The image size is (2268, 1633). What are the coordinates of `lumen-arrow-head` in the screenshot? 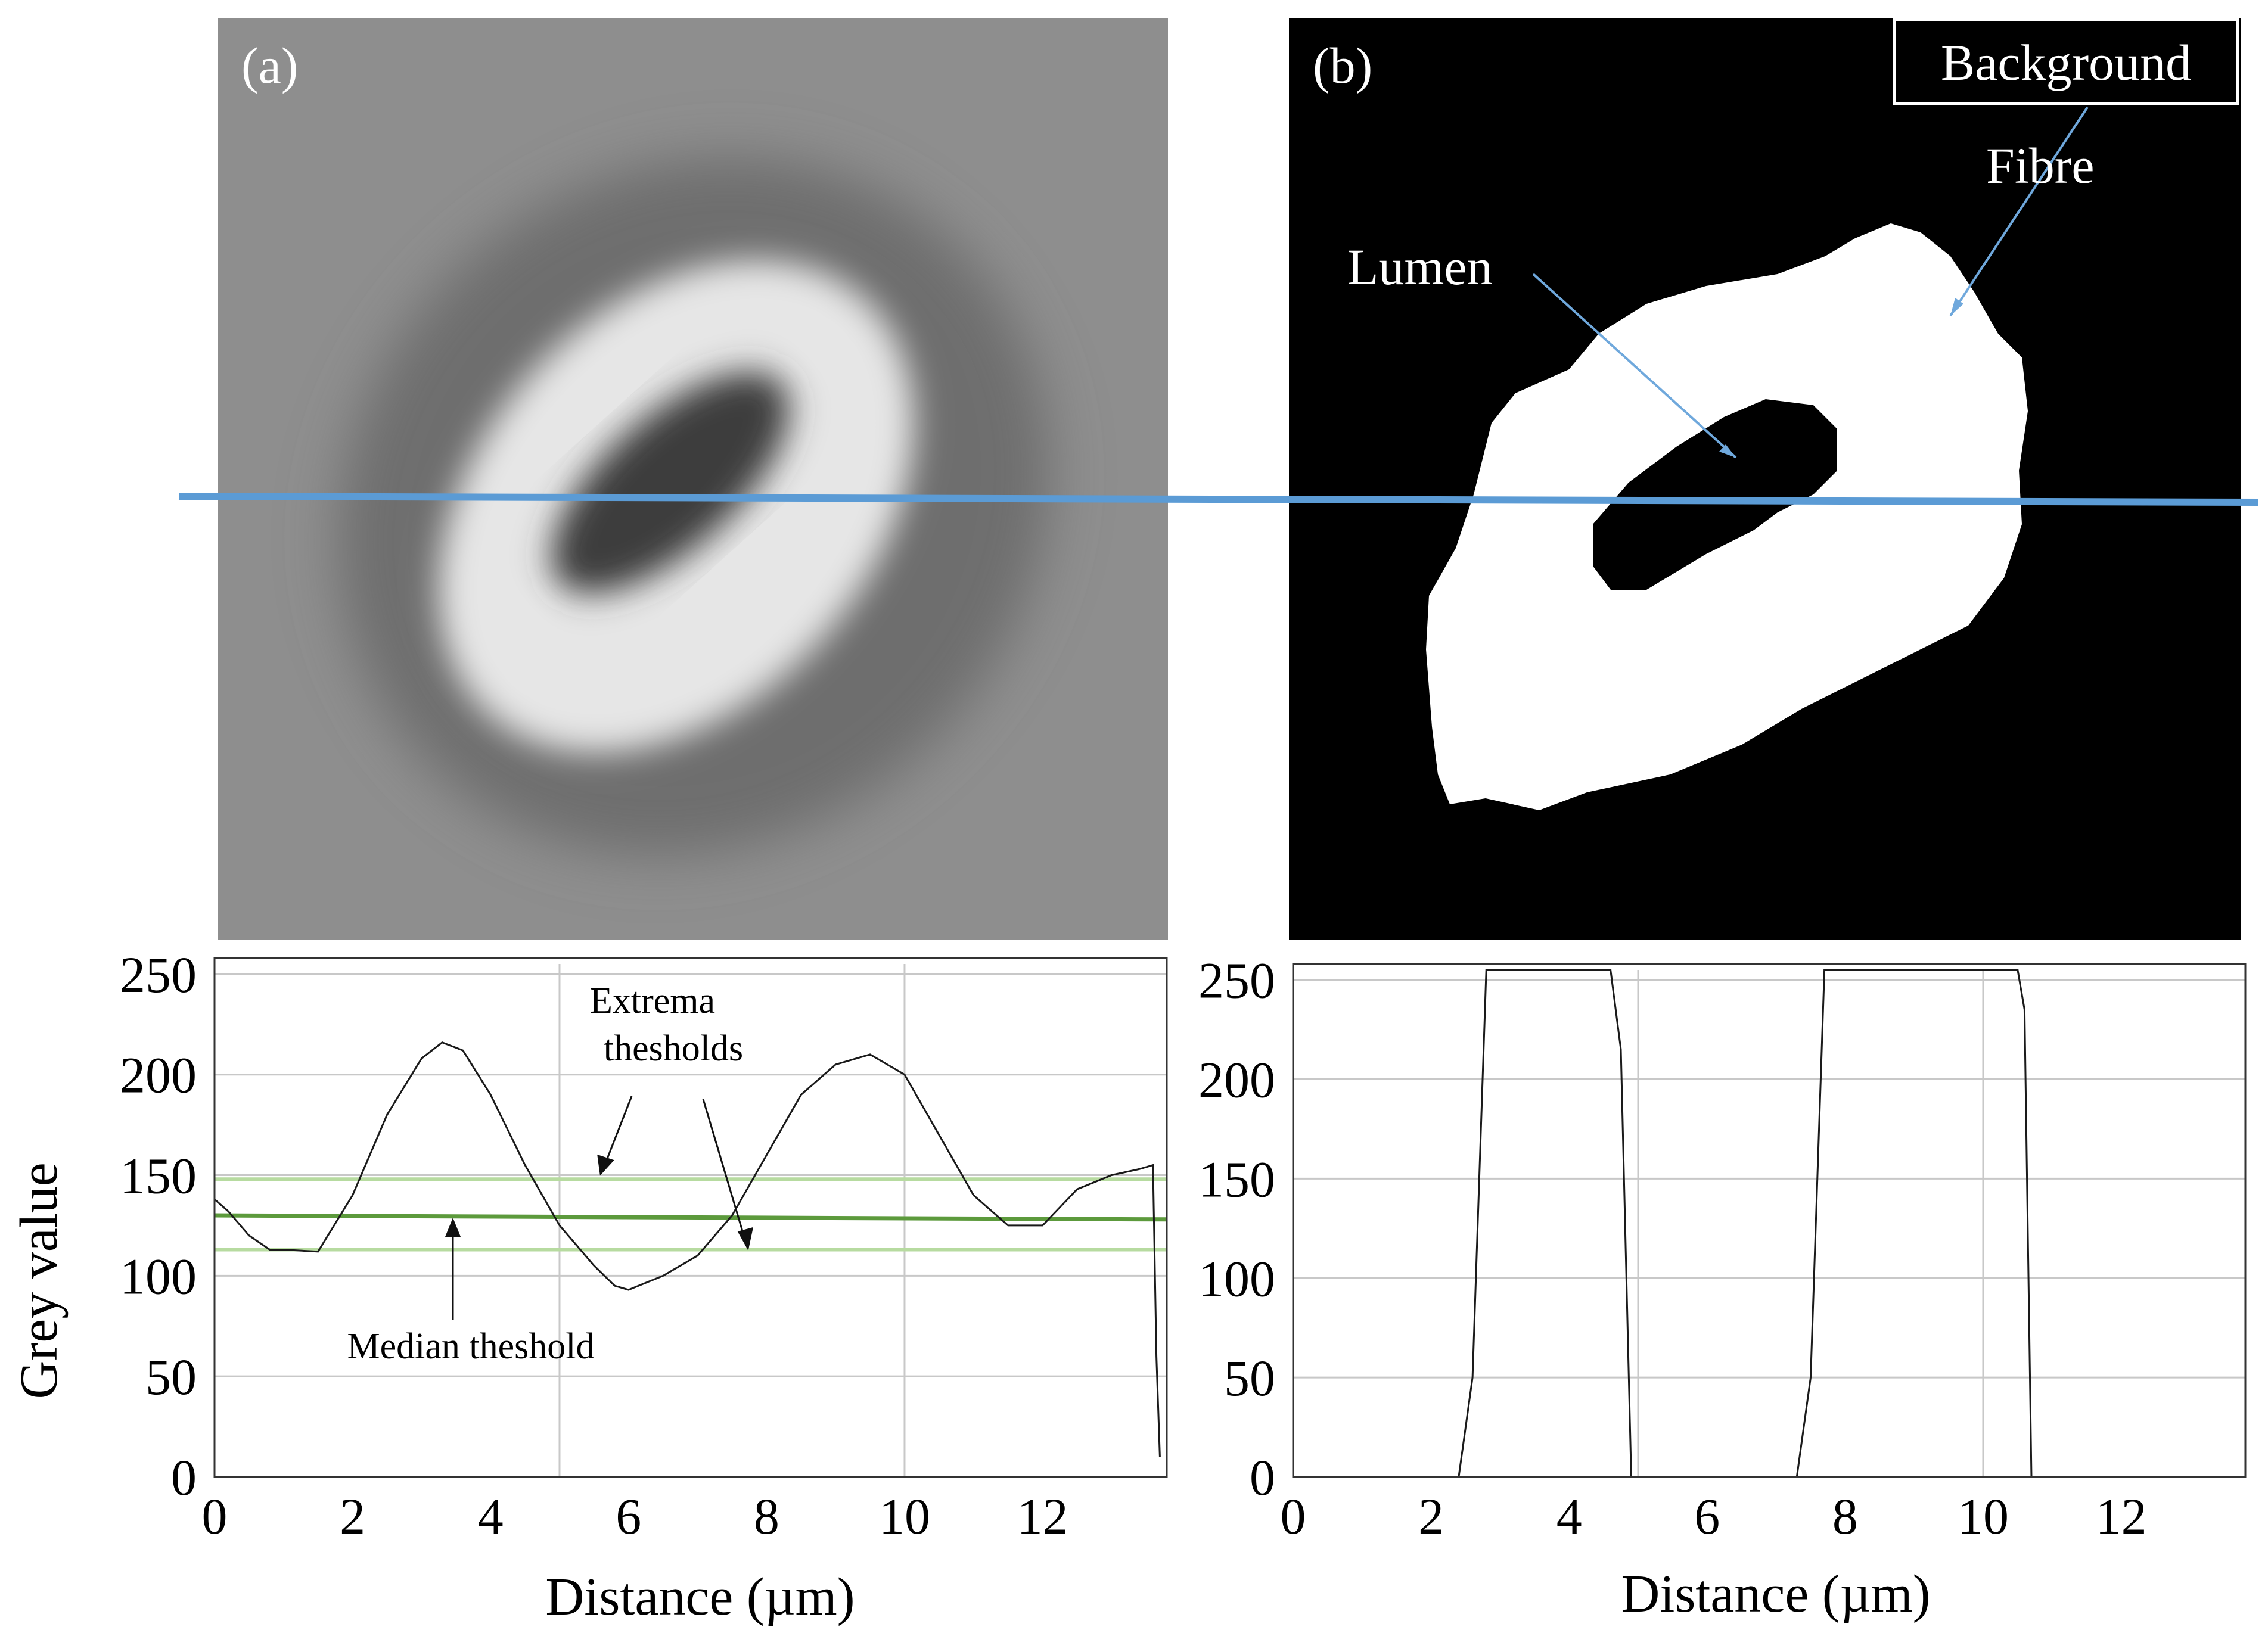 It's located at (1727, 451).